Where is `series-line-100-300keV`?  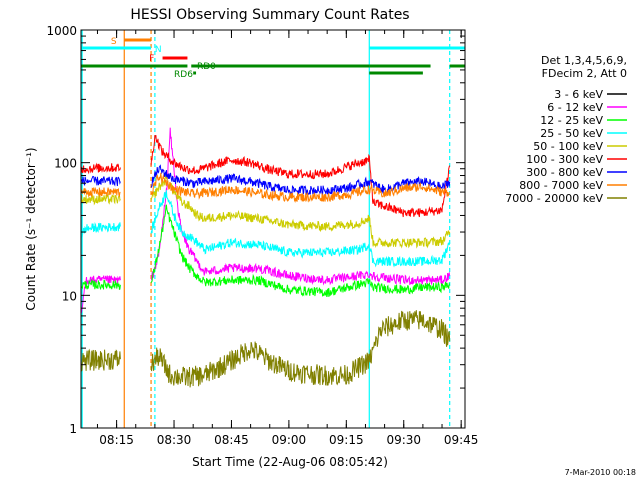 series-line-100-300keV is located at coordinates (265, 176).